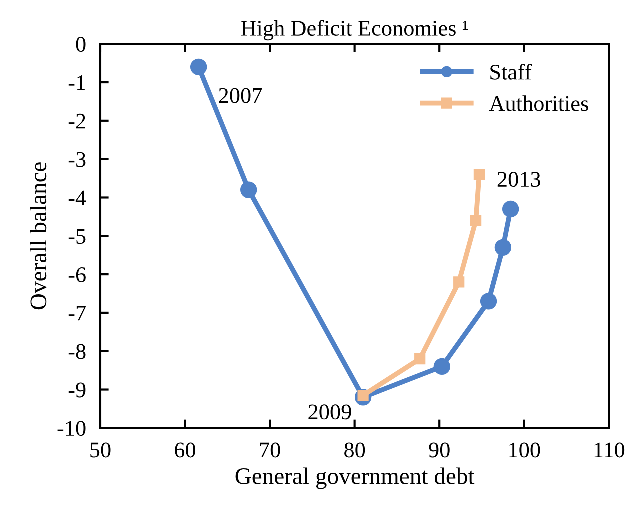 This screenshot has width=628, height=519. Describe the element at coordinates (77, 352) in the screenshot. I see `y-tick-label: -8` at that location.